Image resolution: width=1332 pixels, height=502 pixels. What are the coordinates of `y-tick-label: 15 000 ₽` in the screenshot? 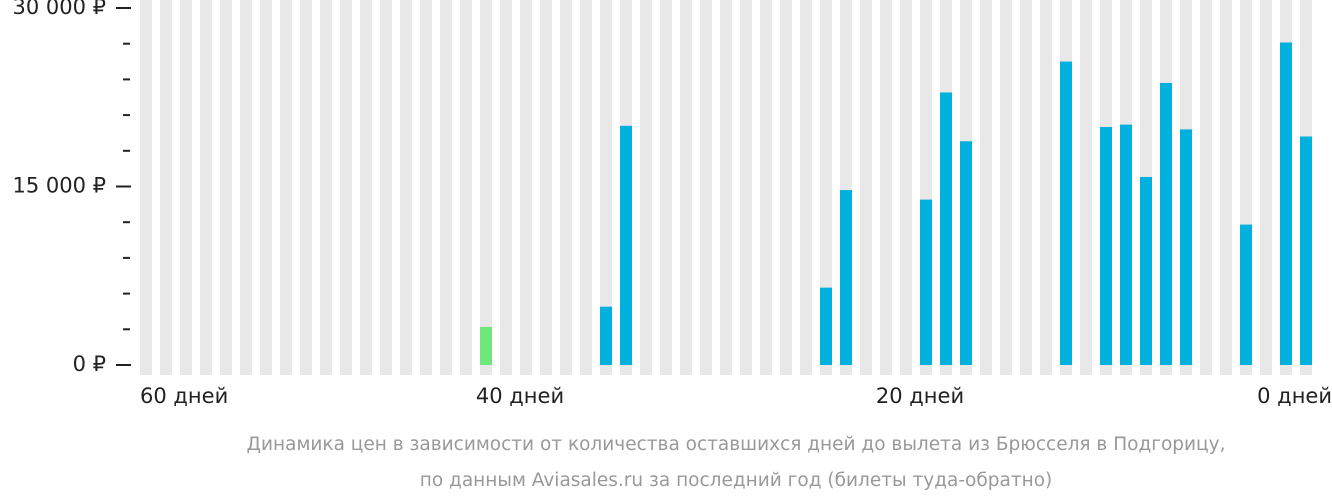 It's located at (59, 186).